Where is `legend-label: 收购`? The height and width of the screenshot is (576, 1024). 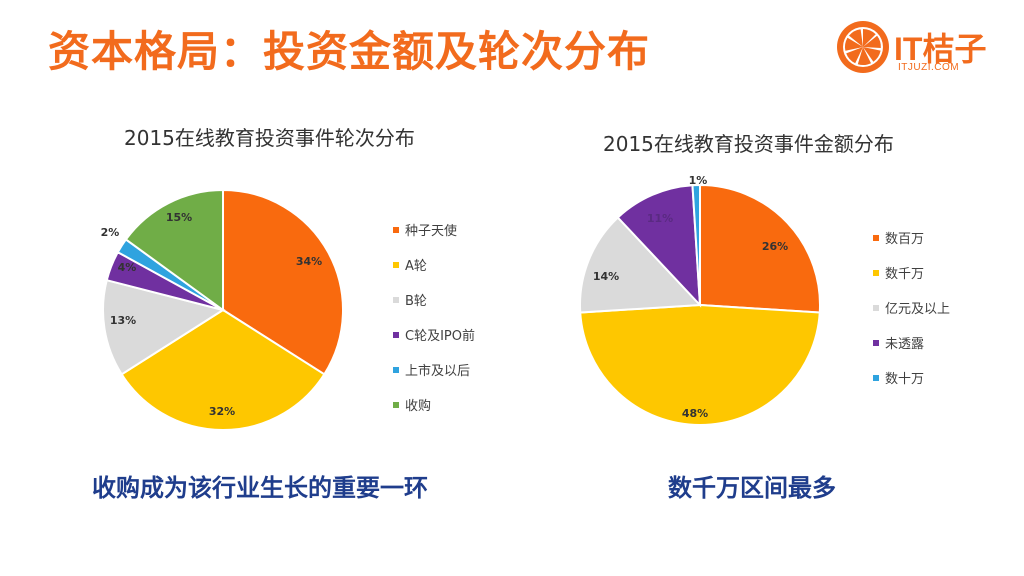
legend-label: 收购 is located at coordinates (418, 406).